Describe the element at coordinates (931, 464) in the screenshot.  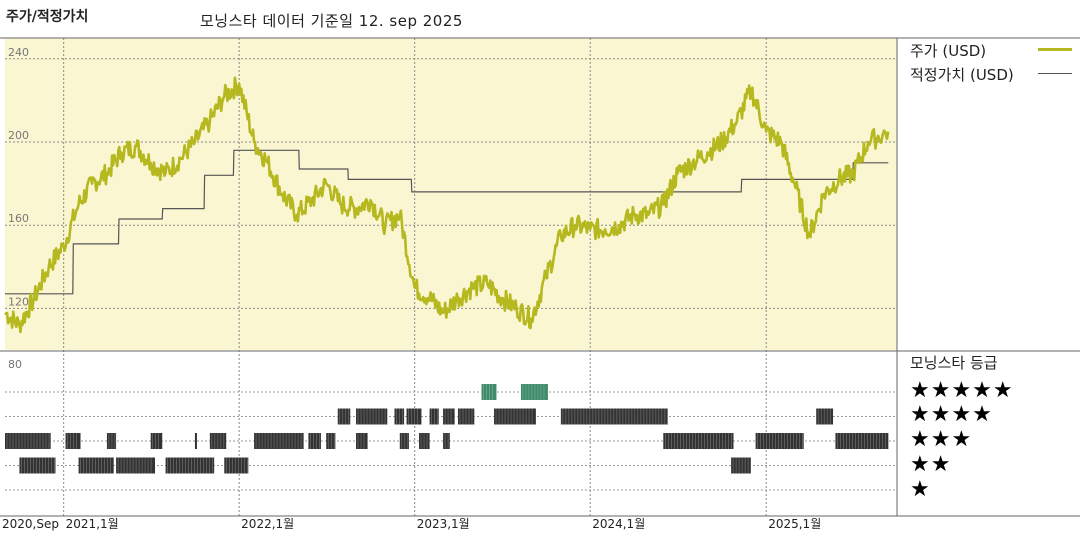
I see `rating-2-stars: ★★` at that location.